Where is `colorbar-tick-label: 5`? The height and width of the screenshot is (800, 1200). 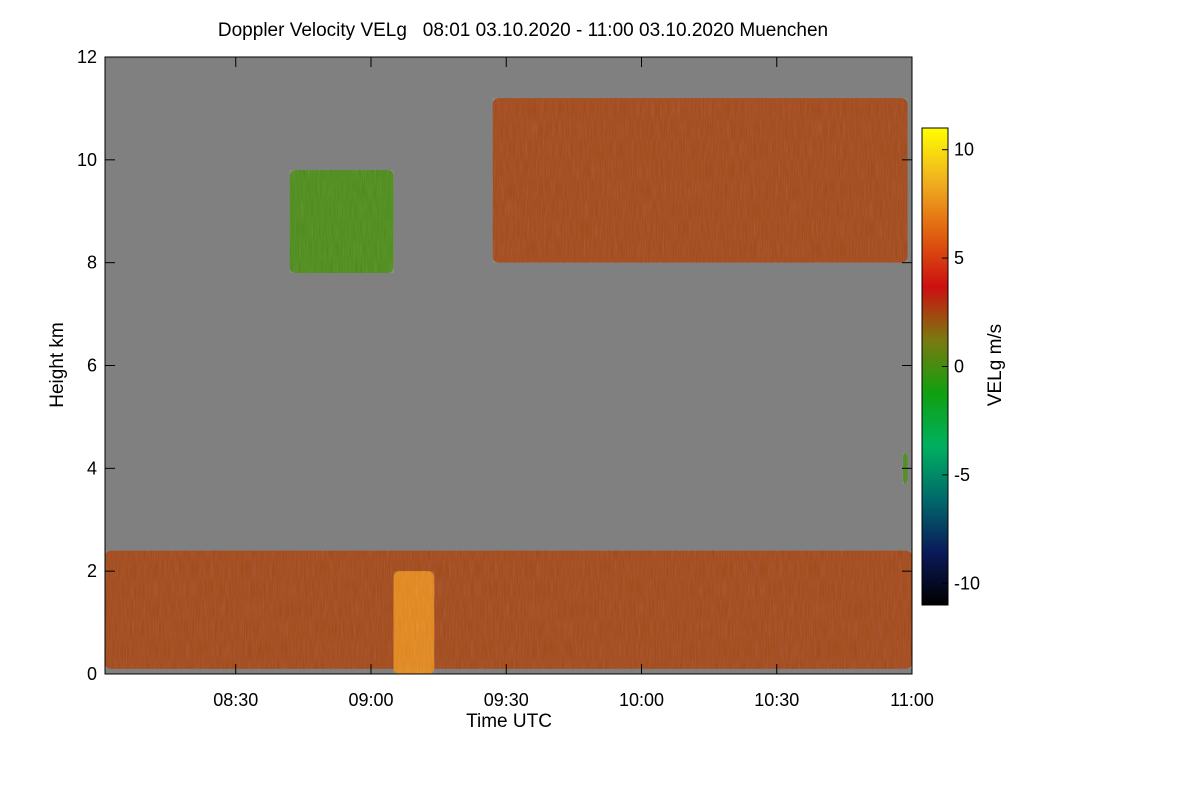 colorbar-tick-label: 5 is located at coordinates (959, 258).